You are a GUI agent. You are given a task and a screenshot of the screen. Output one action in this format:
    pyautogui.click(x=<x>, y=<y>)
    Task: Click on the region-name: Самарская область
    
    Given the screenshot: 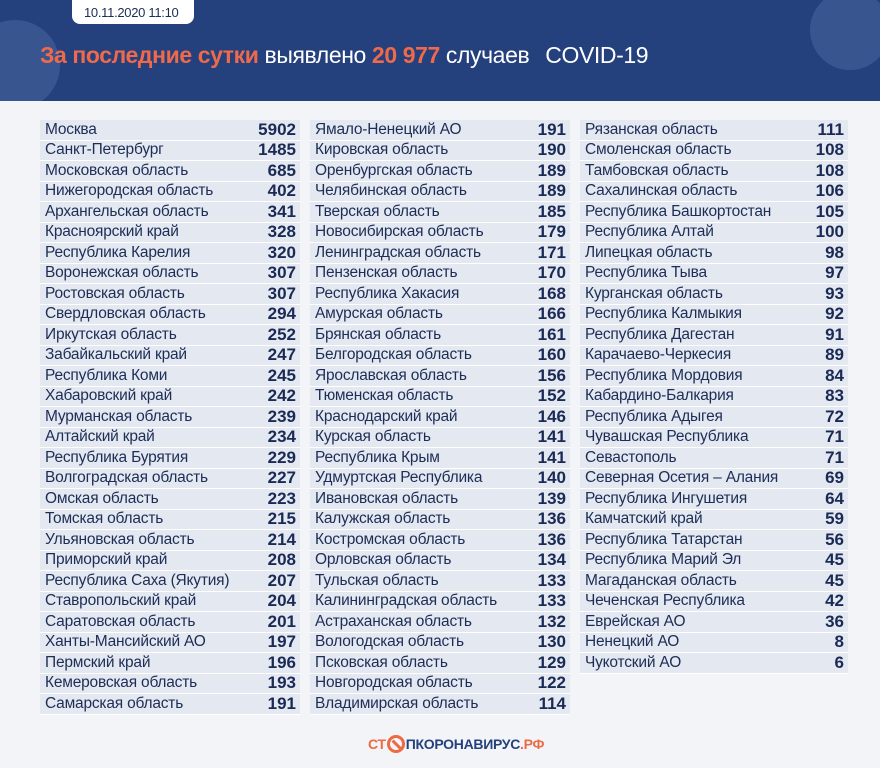 What is the action you would take?
    pyautogui.click(x=114, y=703)
    